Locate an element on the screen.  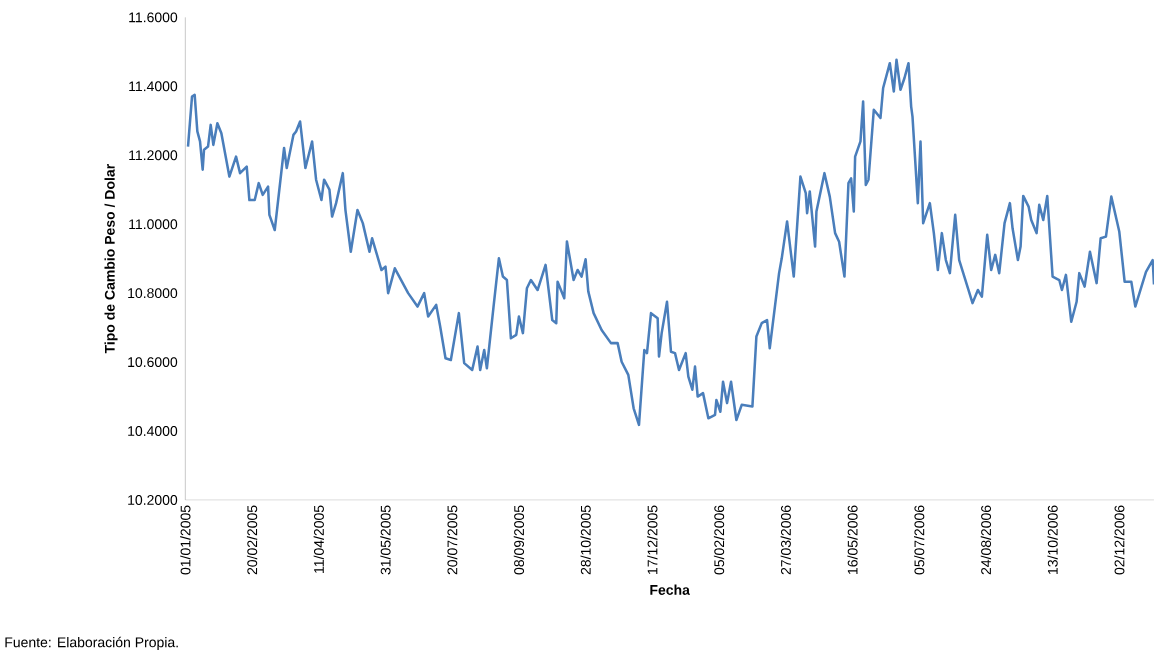
y-tick-label: 11.6000 is located at coordinates (153, 17).